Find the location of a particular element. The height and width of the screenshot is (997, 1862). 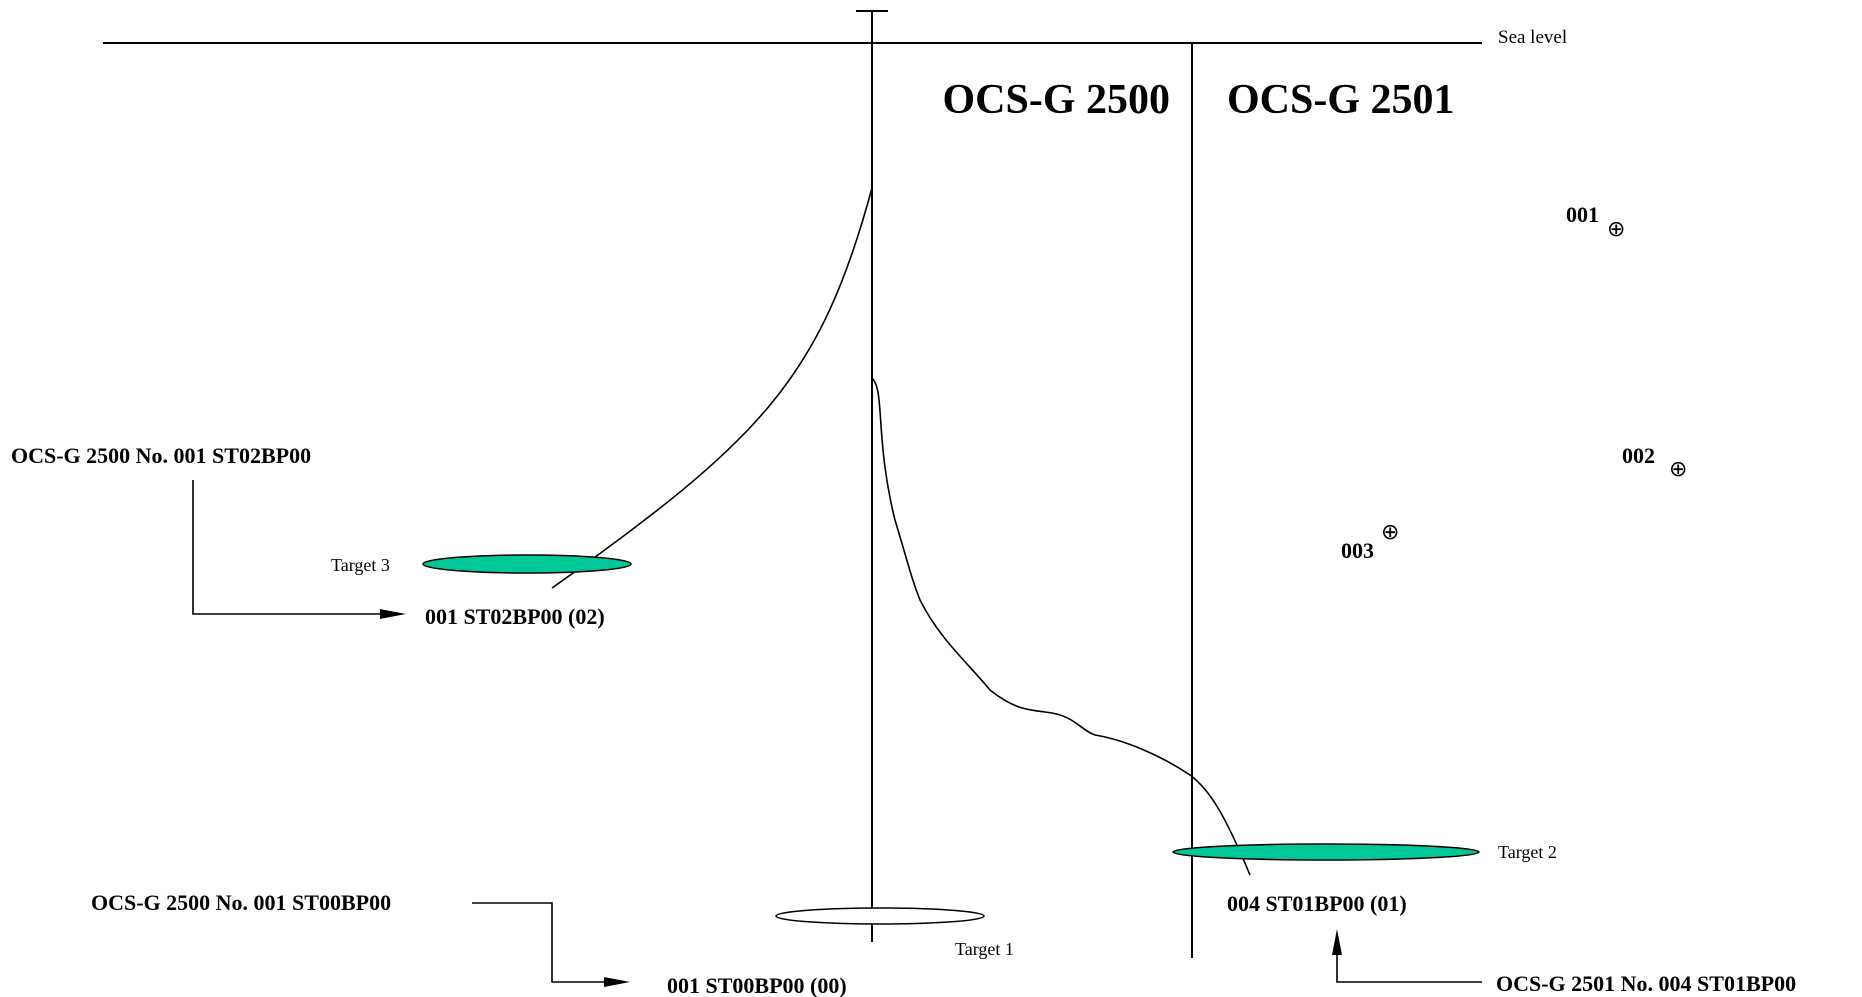

target-3-label: Target 3 is located at coordinates (360, 565).